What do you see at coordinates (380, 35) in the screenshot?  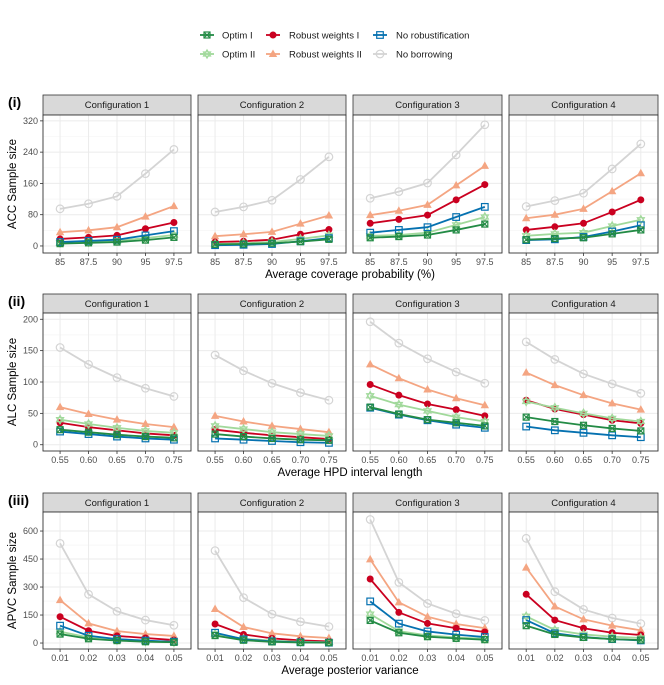 I see `legend-key-norob-icon` at bounding box center [380, 35].